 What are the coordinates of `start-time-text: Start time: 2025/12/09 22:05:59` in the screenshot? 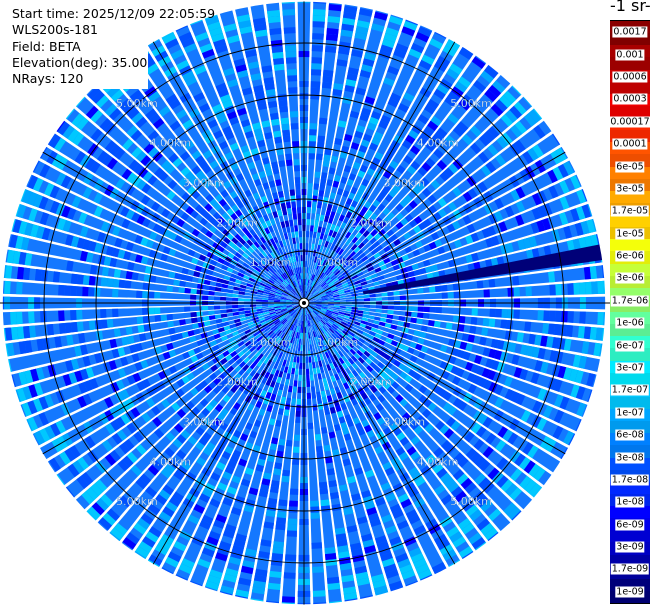 It's located at (114, 13).